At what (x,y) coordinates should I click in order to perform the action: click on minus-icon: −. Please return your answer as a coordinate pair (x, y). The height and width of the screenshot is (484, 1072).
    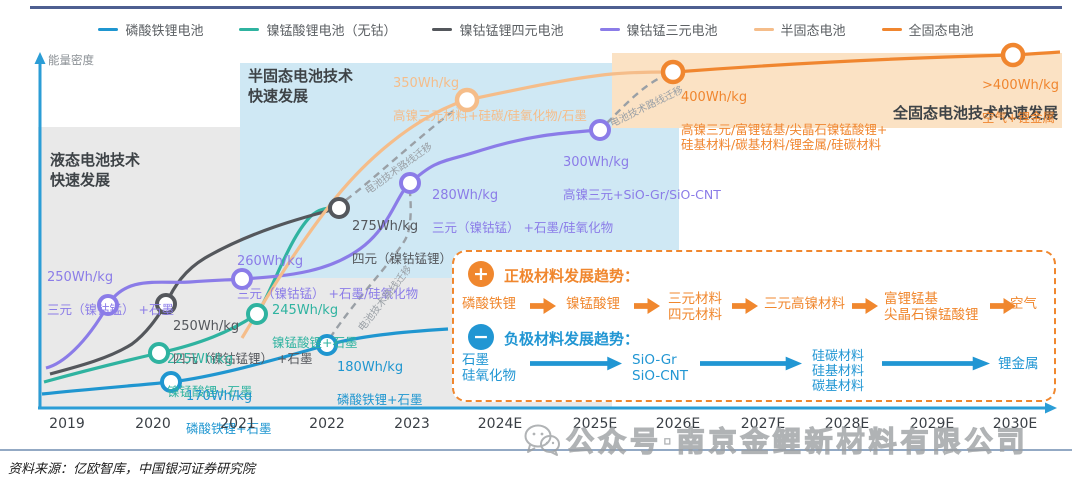
    Looking at the image, I should click on (481, 337).